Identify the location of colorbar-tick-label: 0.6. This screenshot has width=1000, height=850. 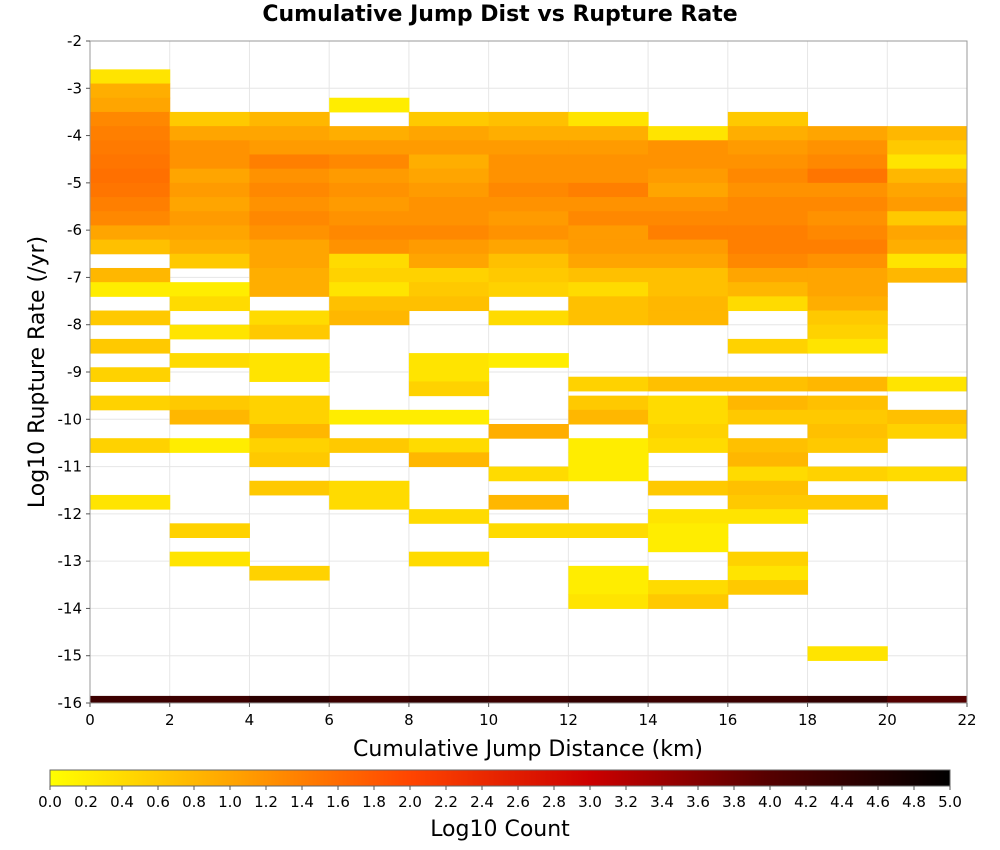
(158, 802).